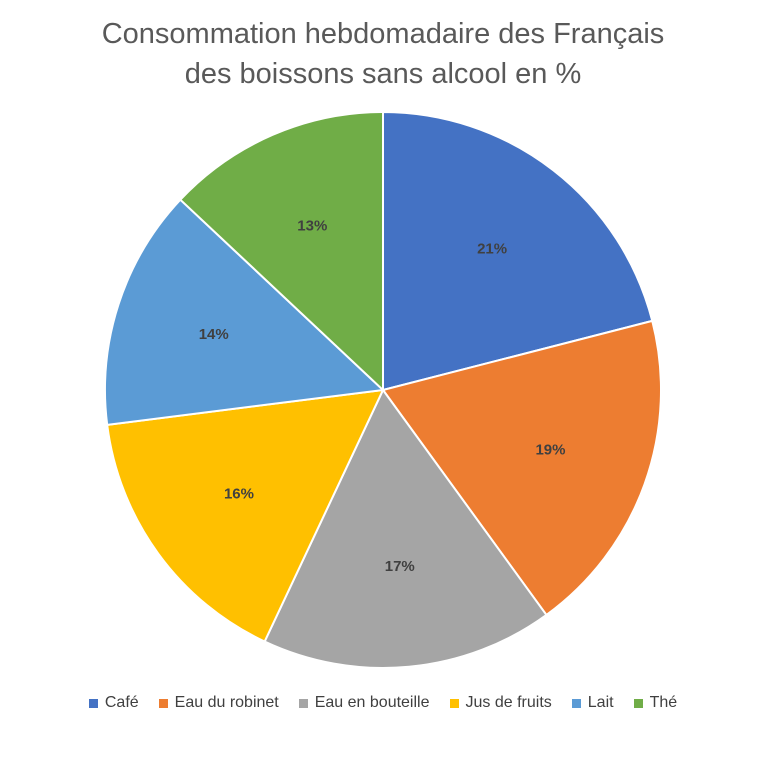 Image resolution: width=766 pixels, height=760 pixels. What do you see at coordinates (163, 703) in the screenshot?
I see `legend-swatch-eau-du-robinet` at bounding box center [163, 703].